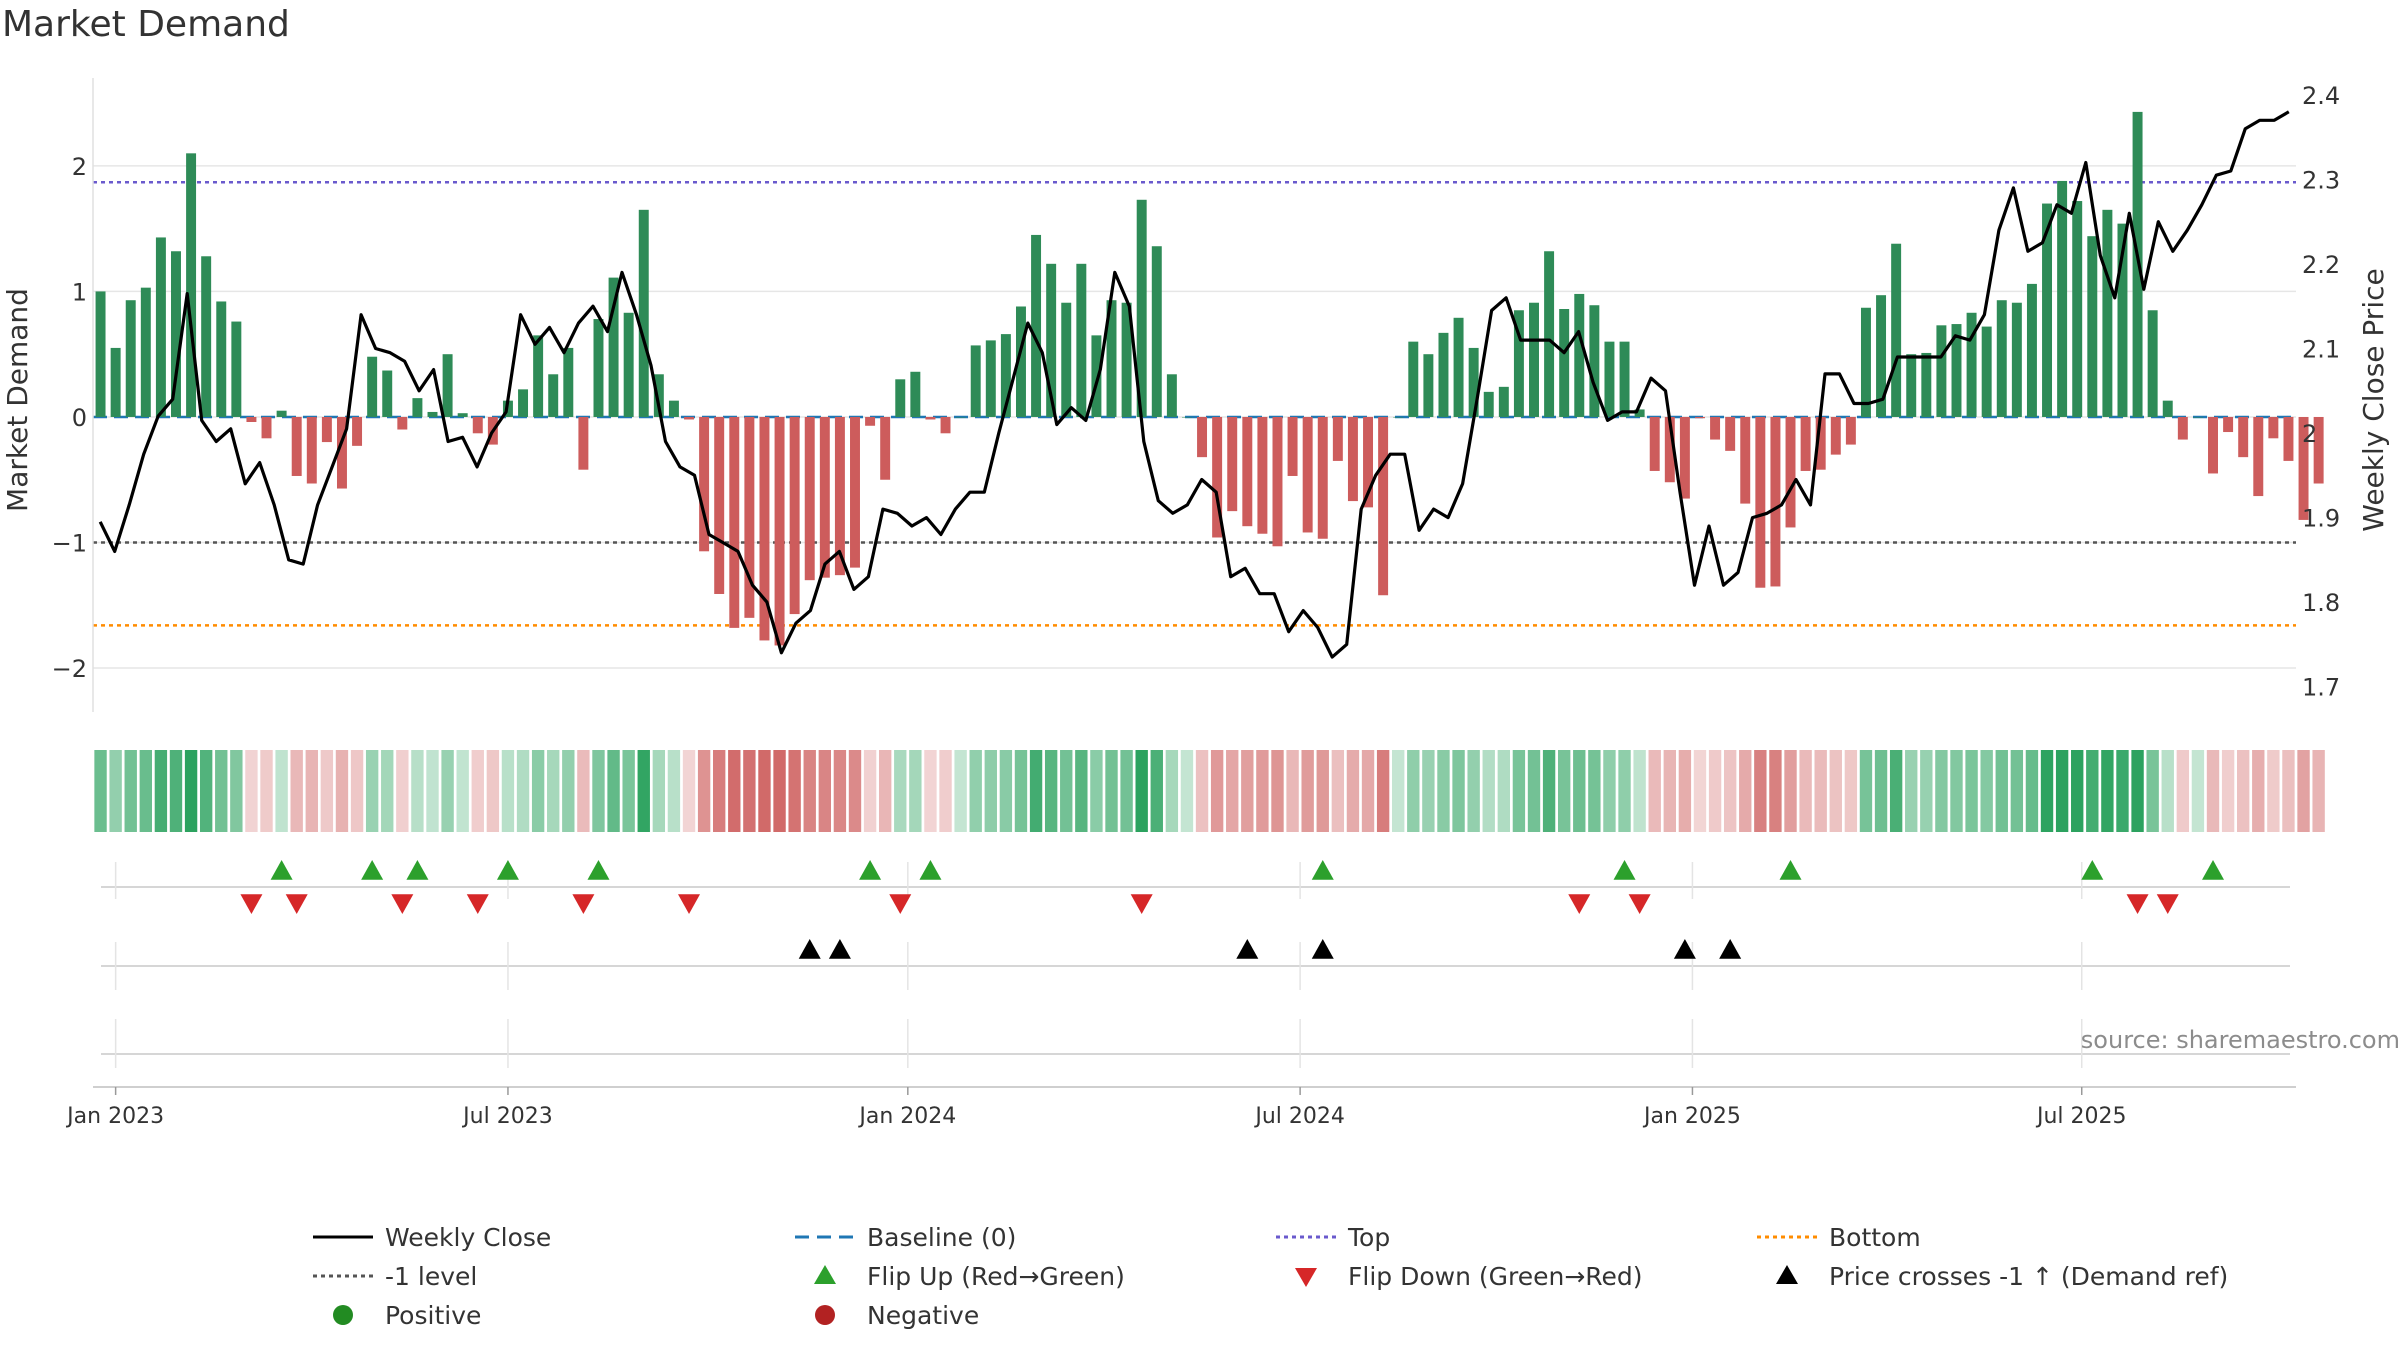  I want to click on legend-item-baseline: Baseline (0), so click(905, 1237).